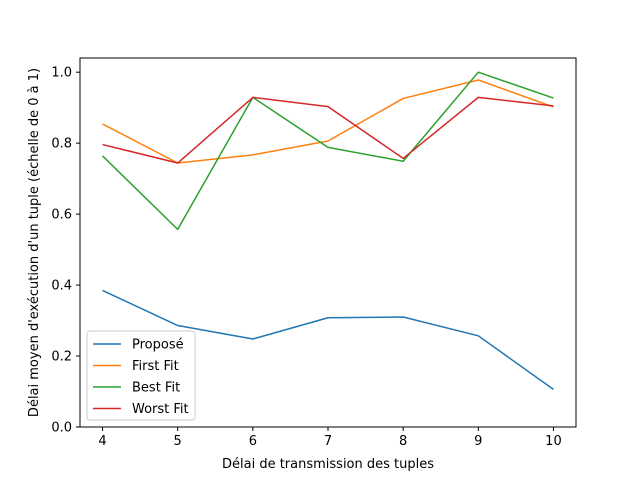 The image size is (640, 480). Describe the element at coordinates (61, 357) in the screenshot. I see `y-tick-label: 0.2` at that location.